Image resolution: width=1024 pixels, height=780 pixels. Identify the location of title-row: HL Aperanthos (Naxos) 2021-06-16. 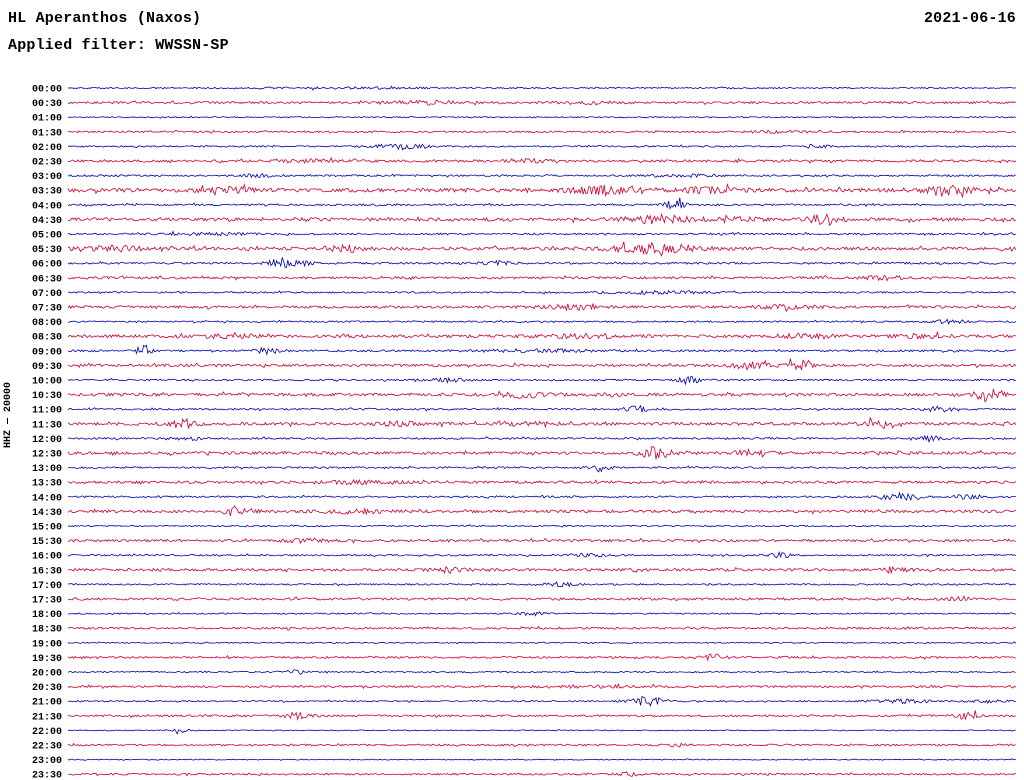
(512, 18).